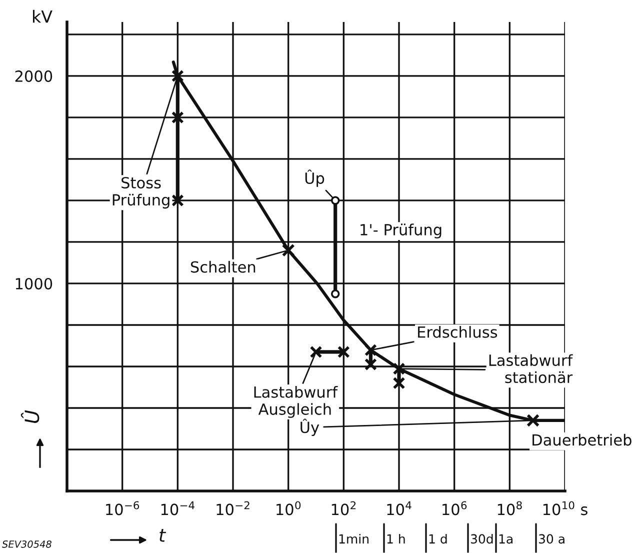 The image size is (634, 553). What do you see at coordinates (582, 440) in the screenshot?
I see `series-label: Dauerbetrieb` at bounding box center [582, 440].